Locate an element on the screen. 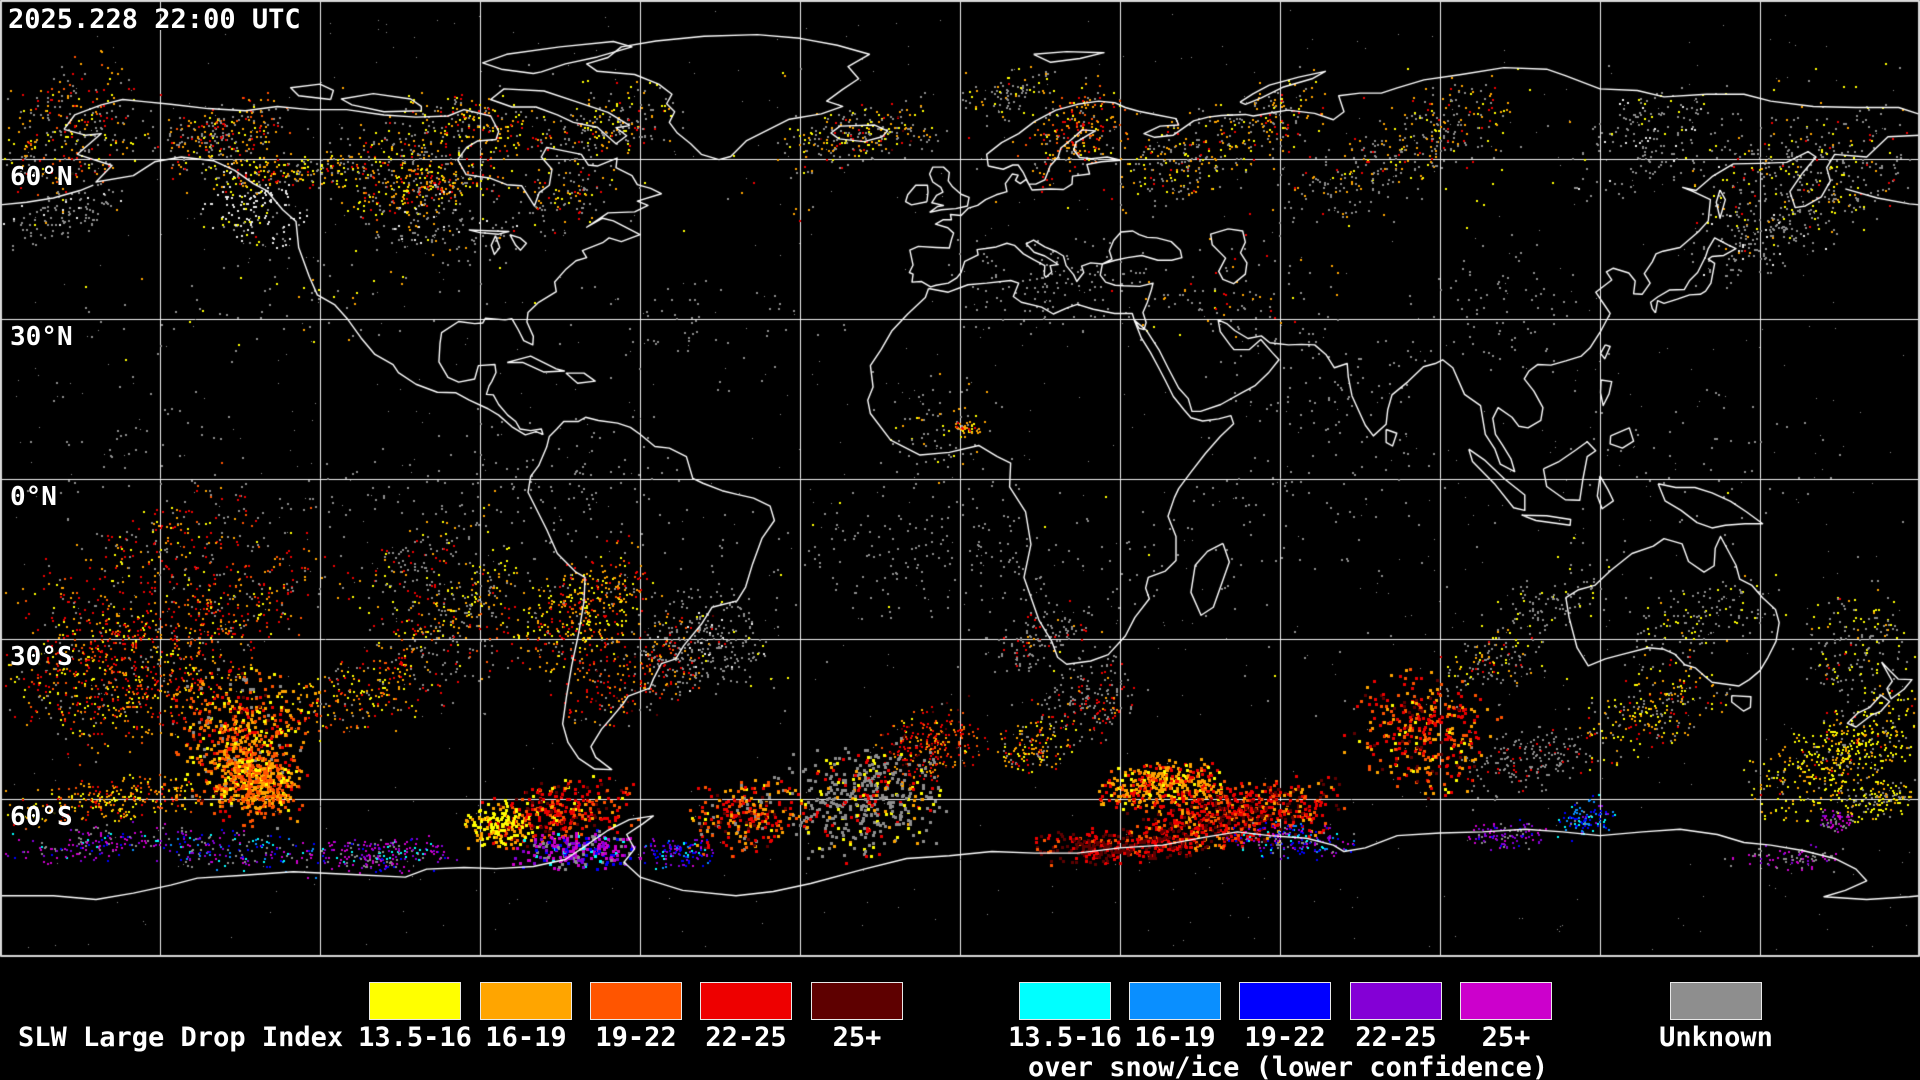 This screenshot has width=1920, height=1080. legend-snow-ice-swatch-13.5-16 is located at coordinates (1065, 1001).